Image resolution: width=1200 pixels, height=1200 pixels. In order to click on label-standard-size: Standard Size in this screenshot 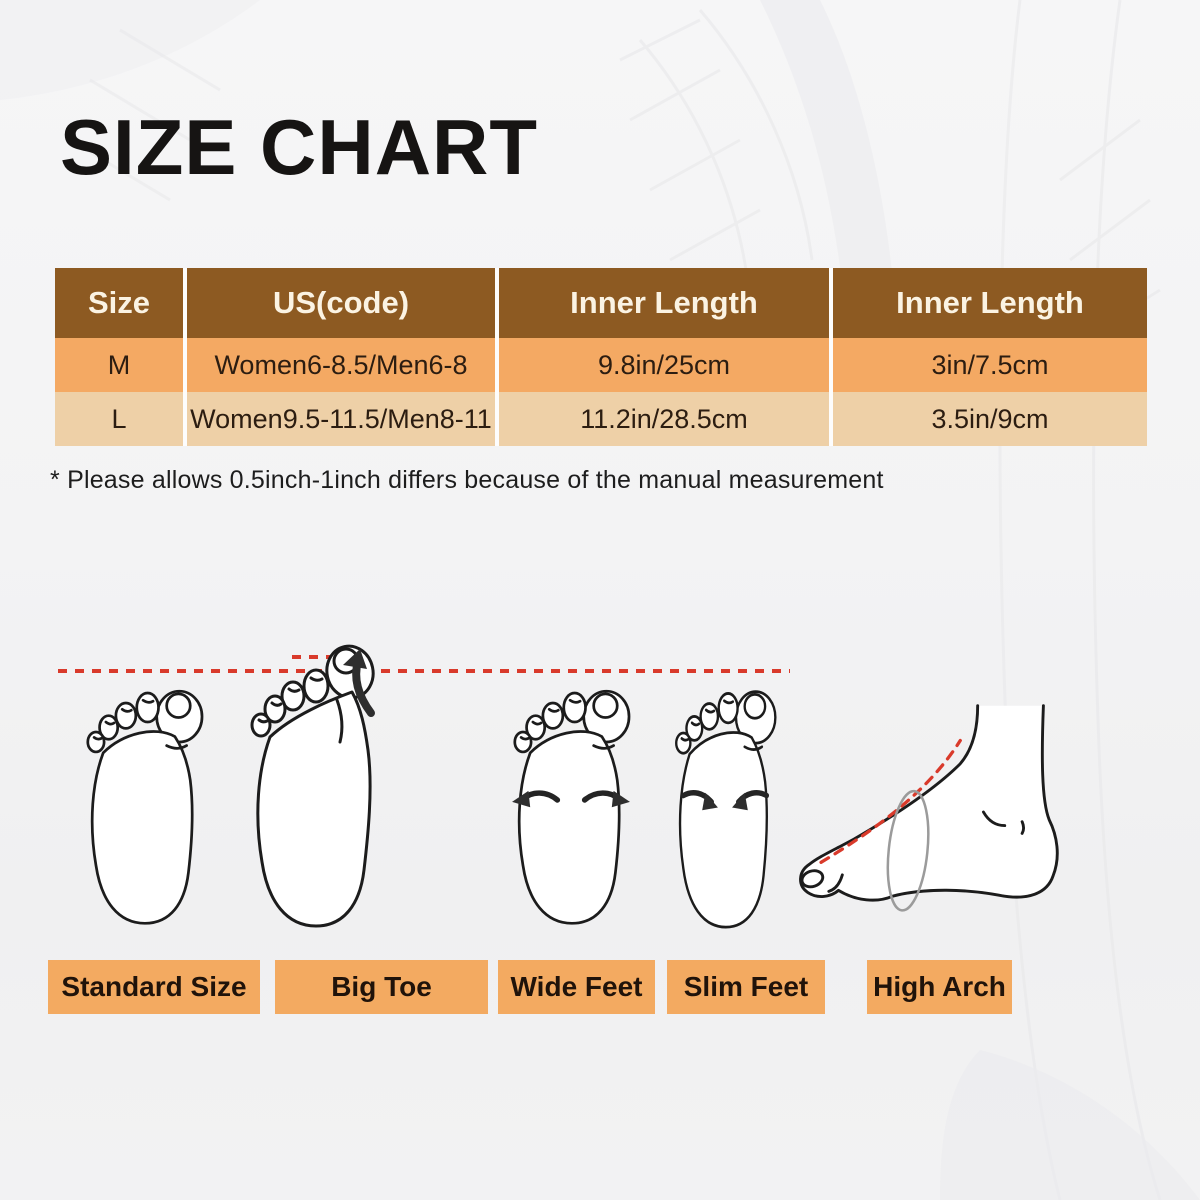, I will do `click(154, 987)`.